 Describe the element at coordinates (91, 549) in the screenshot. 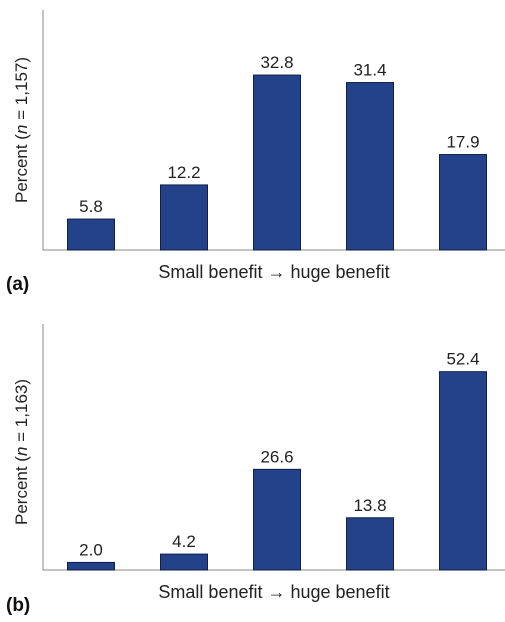

I see `data-label-b-1: 2.0` at that location.